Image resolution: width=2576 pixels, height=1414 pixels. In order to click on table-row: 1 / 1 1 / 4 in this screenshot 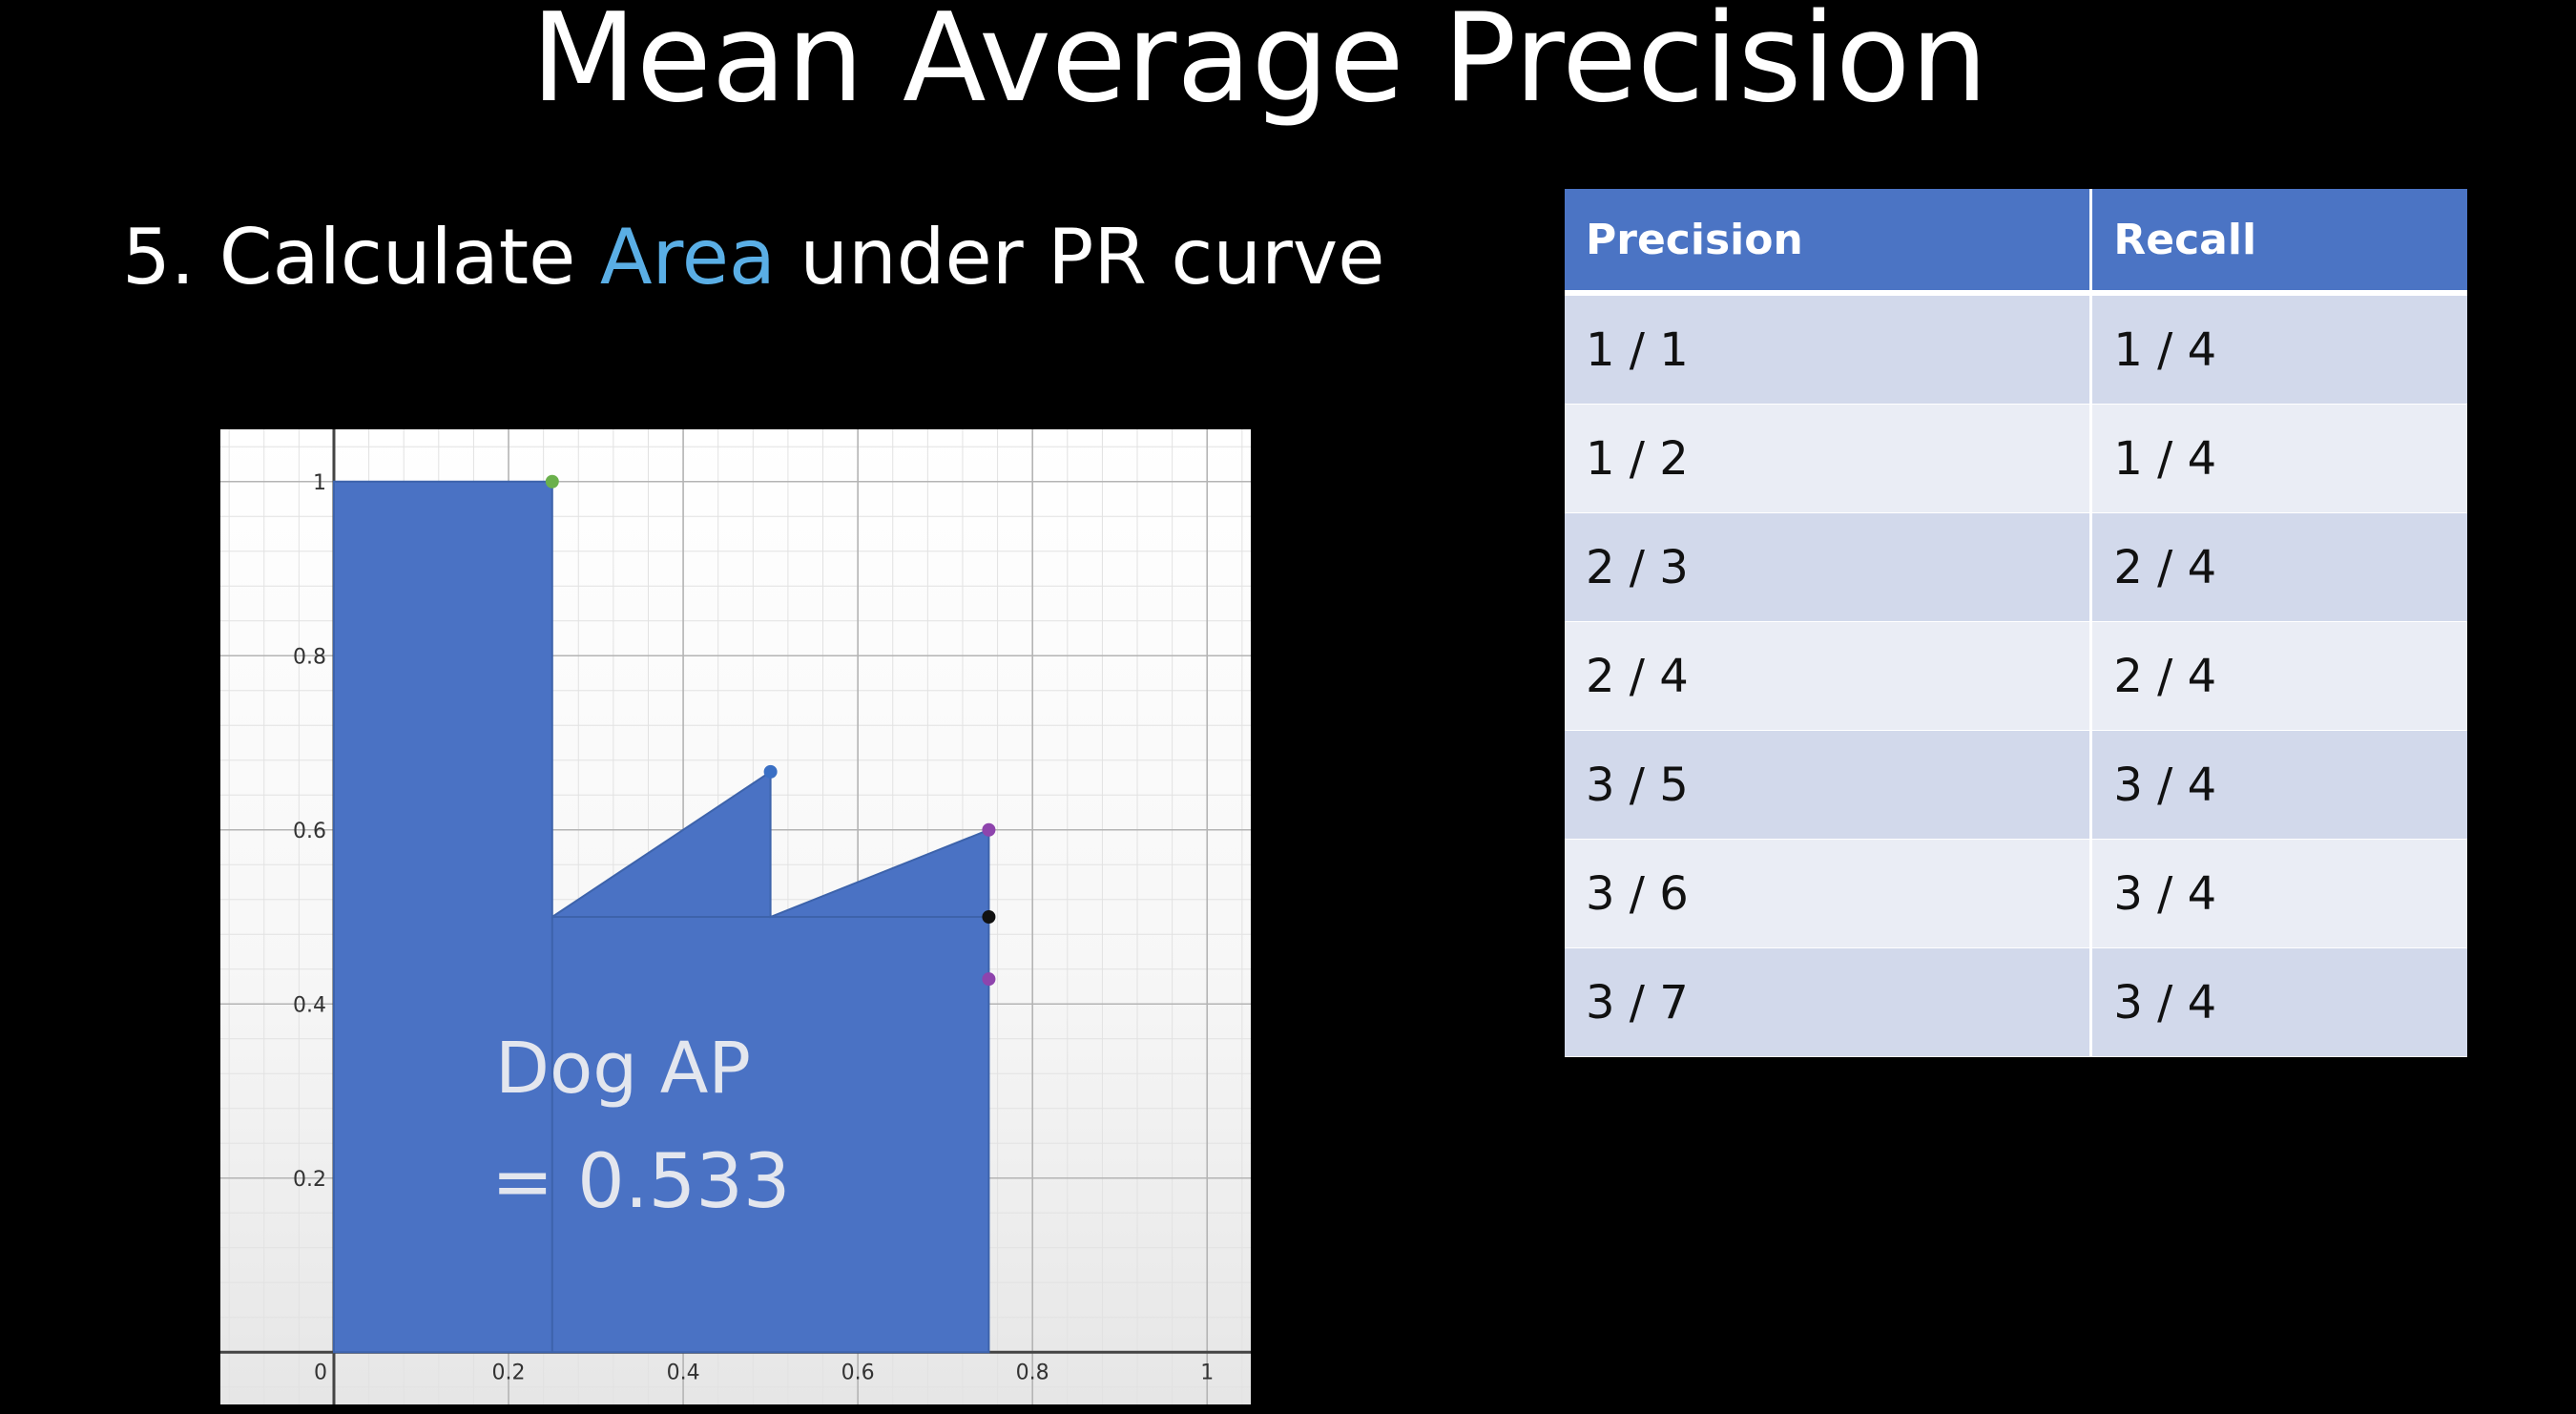, I will do `click(2016, 349)`.